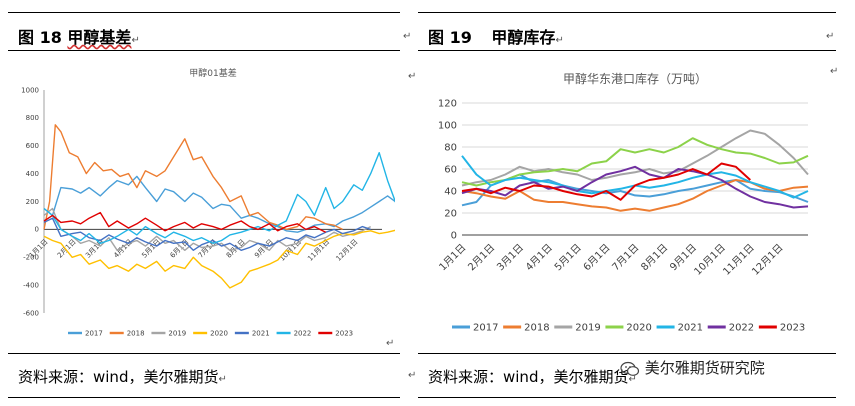  Describe the element at coordinates (219, 333) in the screenshot. I see `left-legend-label-2020: 2020` at that location.